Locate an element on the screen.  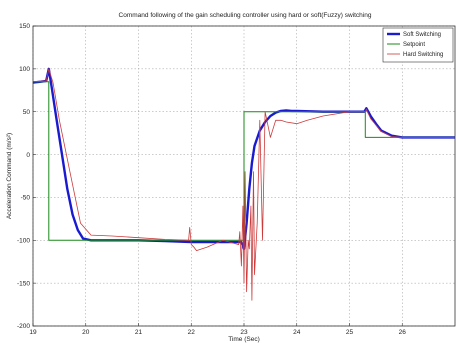
legend: Soft Switching Setpoint Hard Switching is located at coordinates (418, 45).